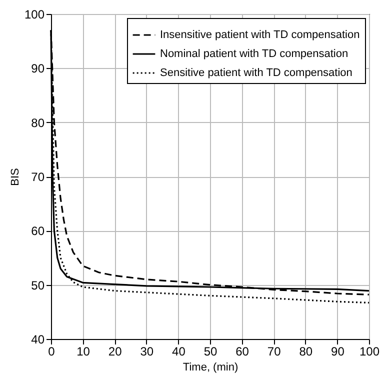 This screenshot has height=390, width=388. Describe the element at coordinates (38, 285) in the screenshot. I see `y-tick-label: 50` at that location.